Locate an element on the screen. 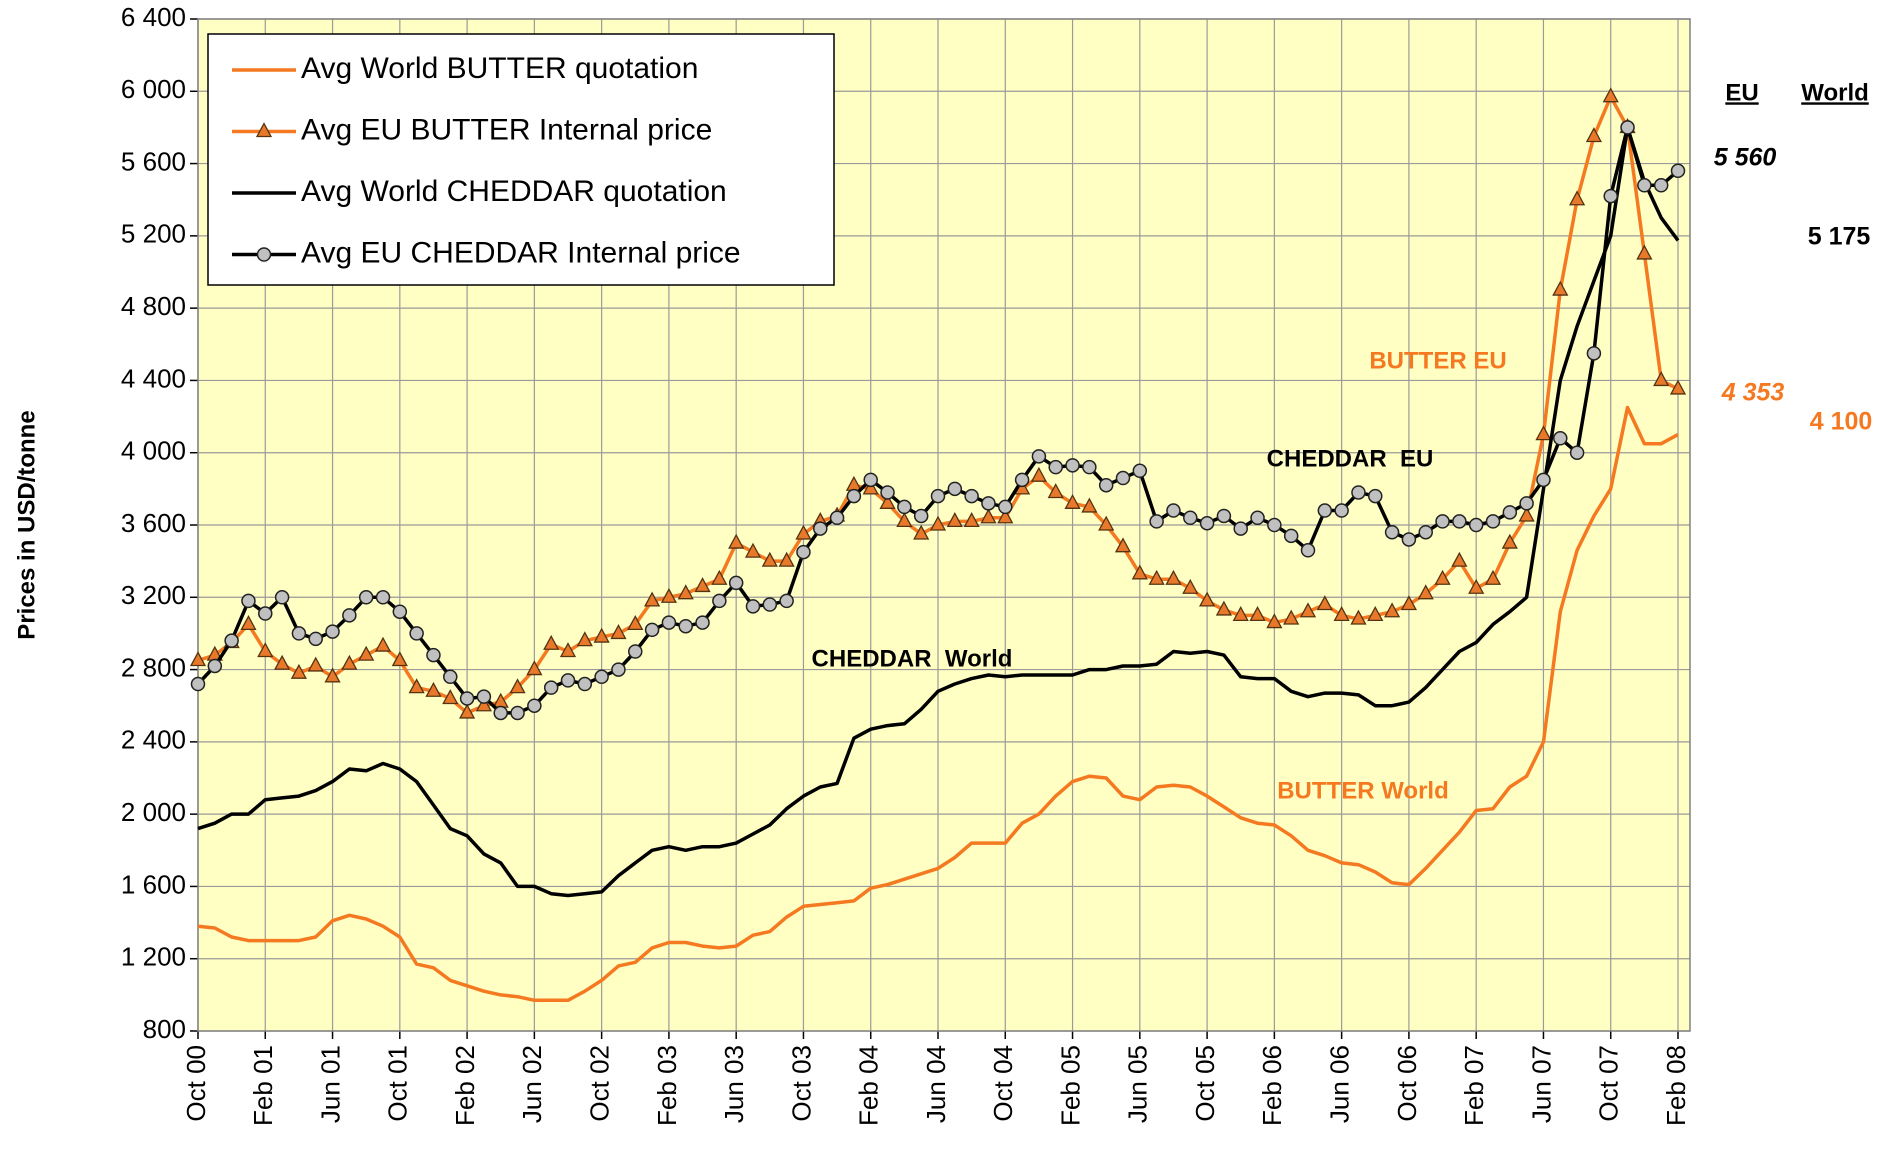 This screenshot has width=1890, height=1163. x-tick-label: Jun 04 is located at coordinates (936, 1084).